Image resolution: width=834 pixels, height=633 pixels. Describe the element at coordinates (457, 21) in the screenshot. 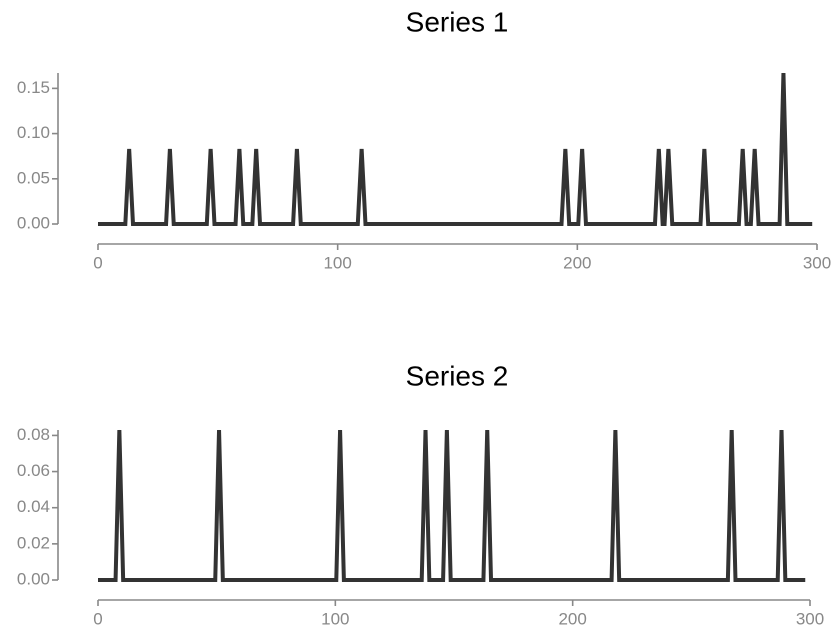

I see `chart-title: Series 1` at that location.